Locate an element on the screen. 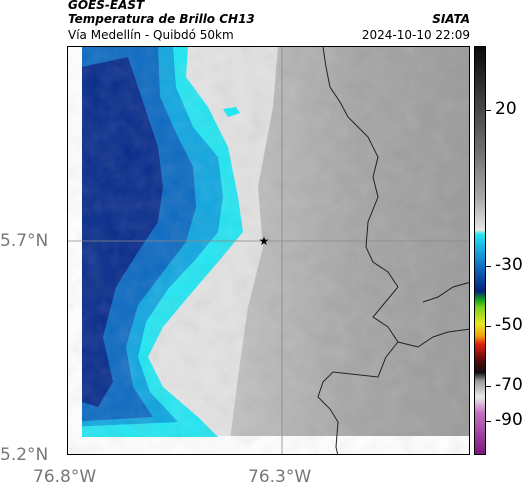 This screenshot has width=526, height=491. lat-label-1: 5.7°N is located at coordinates (24, 241).